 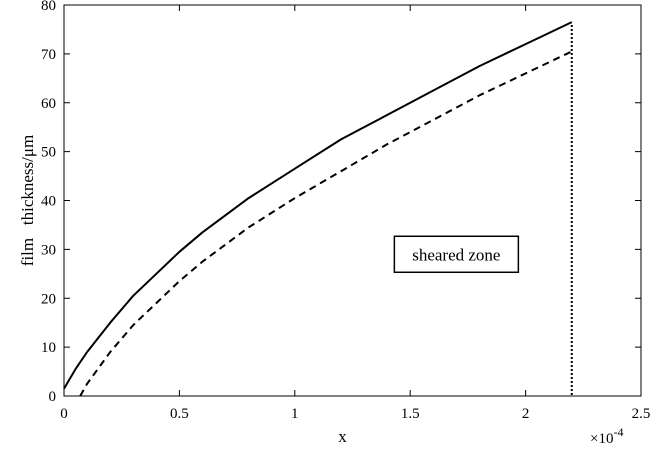 I want to click on x-axis-label: x, so click(x=342, y=436).